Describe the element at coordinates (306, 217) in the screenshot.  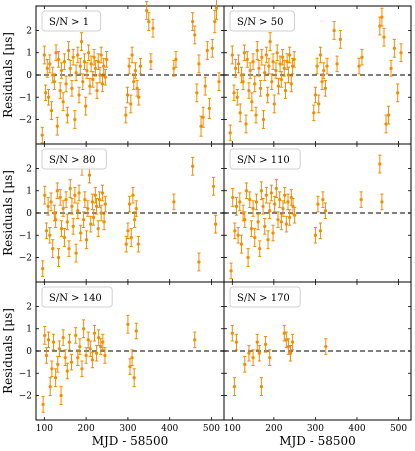
I see `data-points` at that location.